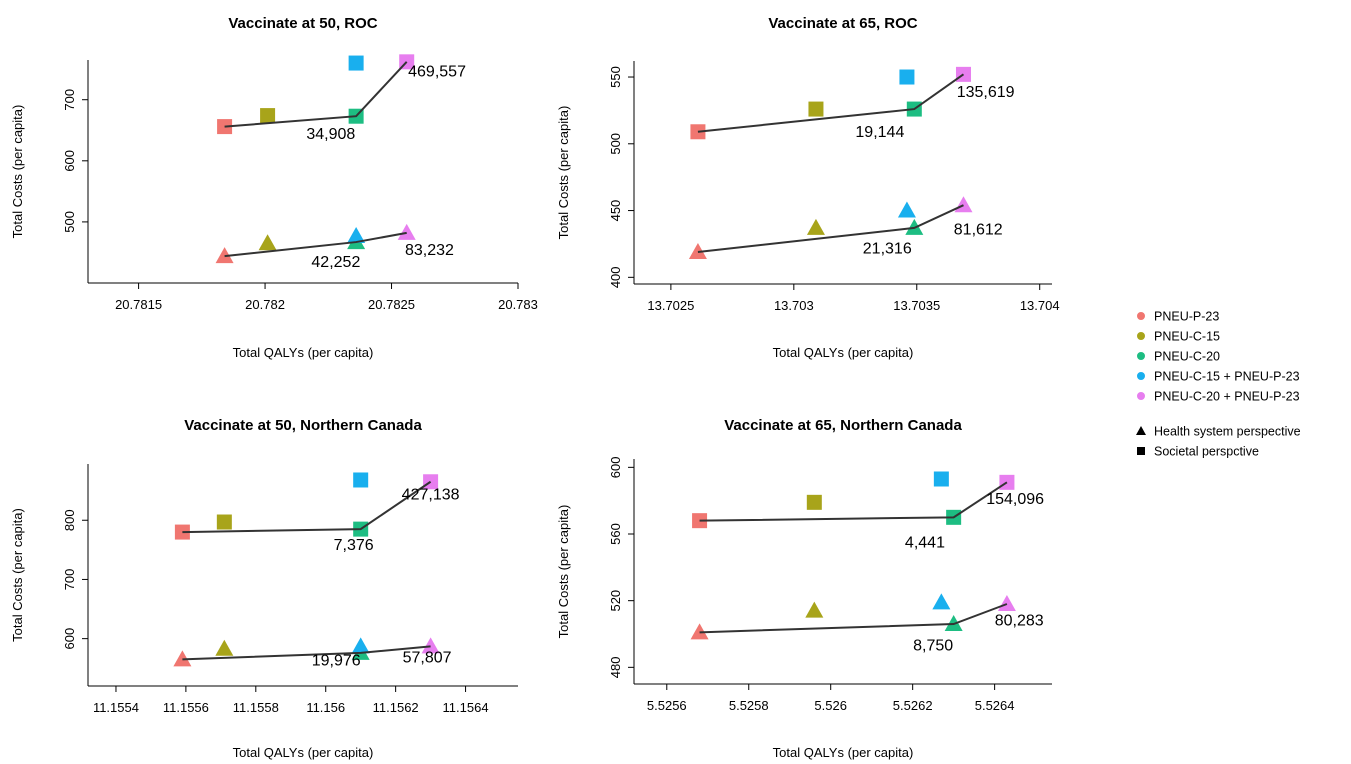  I want to click on y-tick-label: 400, so click(615, 277).